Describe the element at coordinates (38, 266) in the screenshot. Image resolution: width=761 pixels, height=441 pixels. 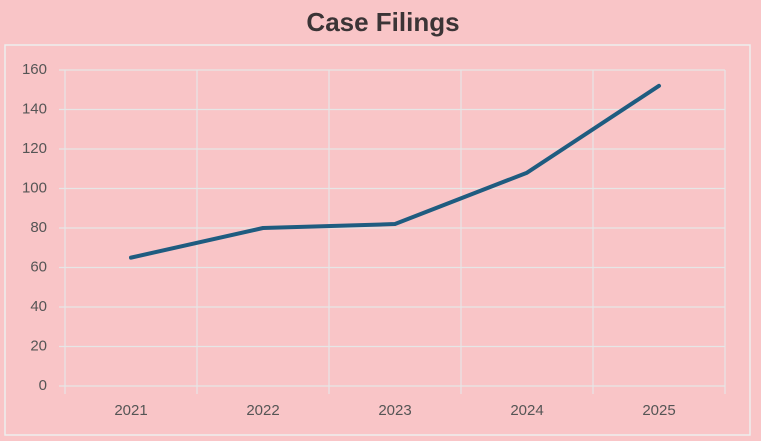
I see `y-tick-label: 60` at that location.